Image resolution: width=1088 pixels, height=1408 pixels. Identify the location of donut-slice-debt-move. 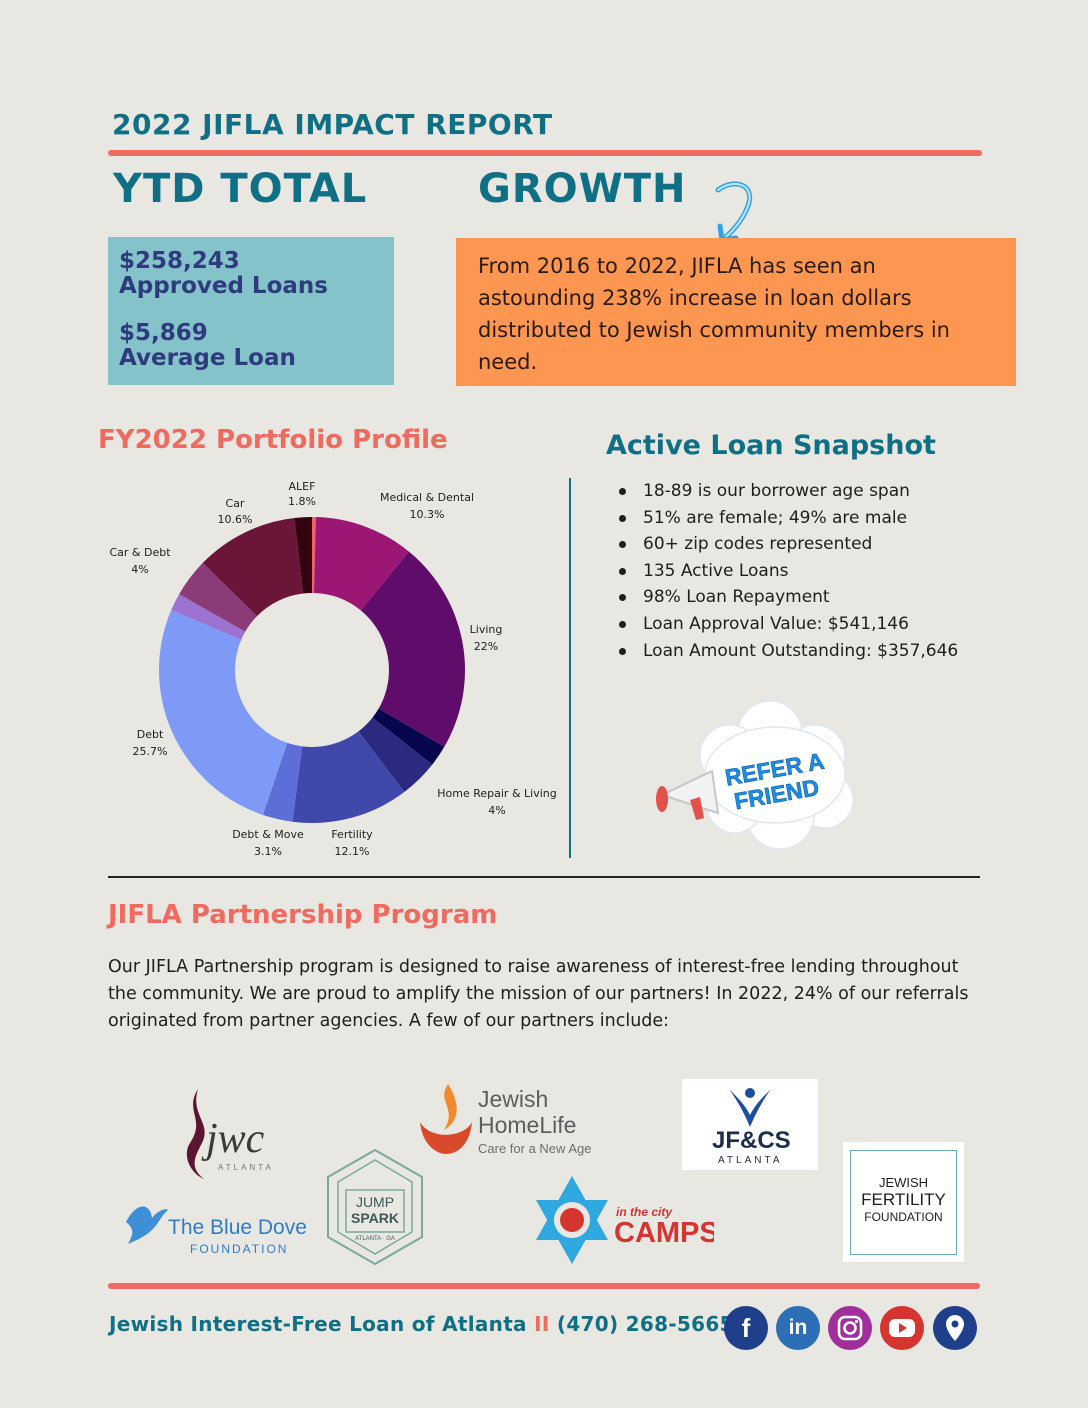
(282, 782).